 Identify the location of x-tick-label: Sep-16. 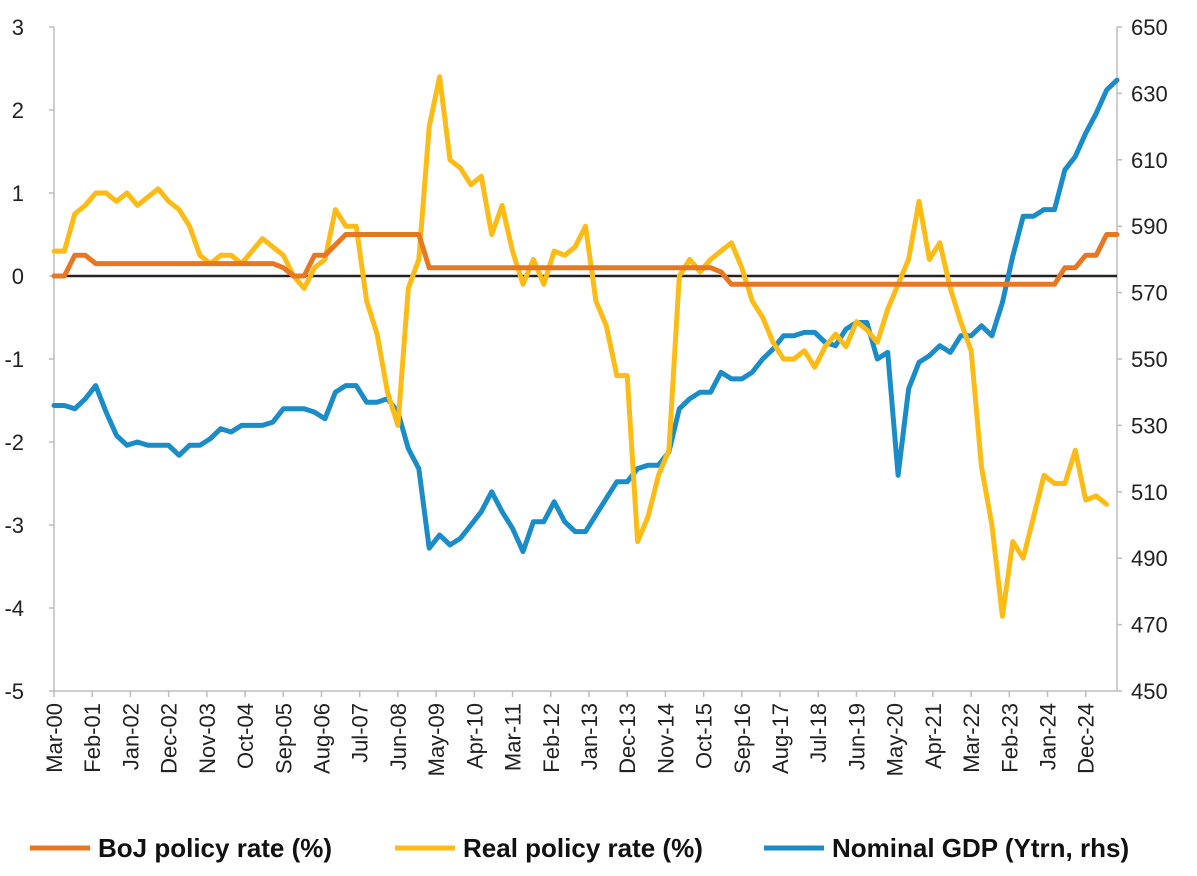
(742, 738).